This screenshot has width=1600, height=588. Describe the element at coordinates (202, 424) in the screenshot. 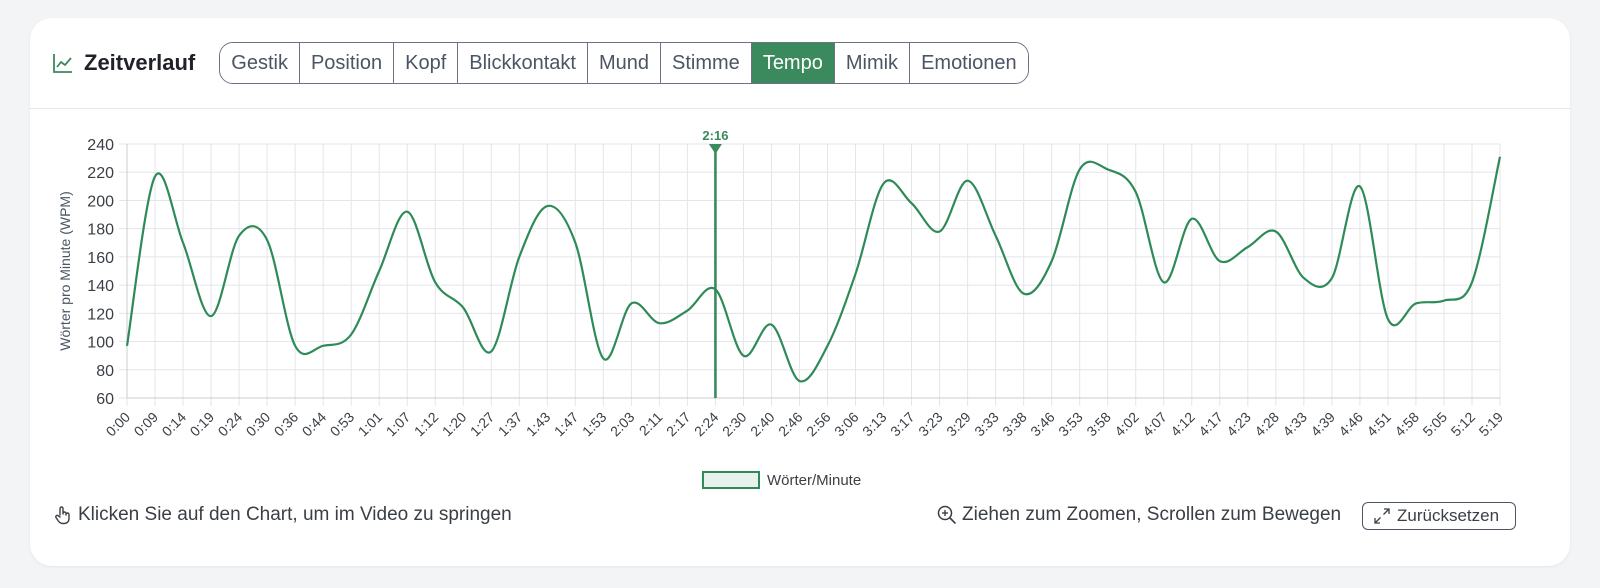

I see `x-tick-label: 0:19` at that location.